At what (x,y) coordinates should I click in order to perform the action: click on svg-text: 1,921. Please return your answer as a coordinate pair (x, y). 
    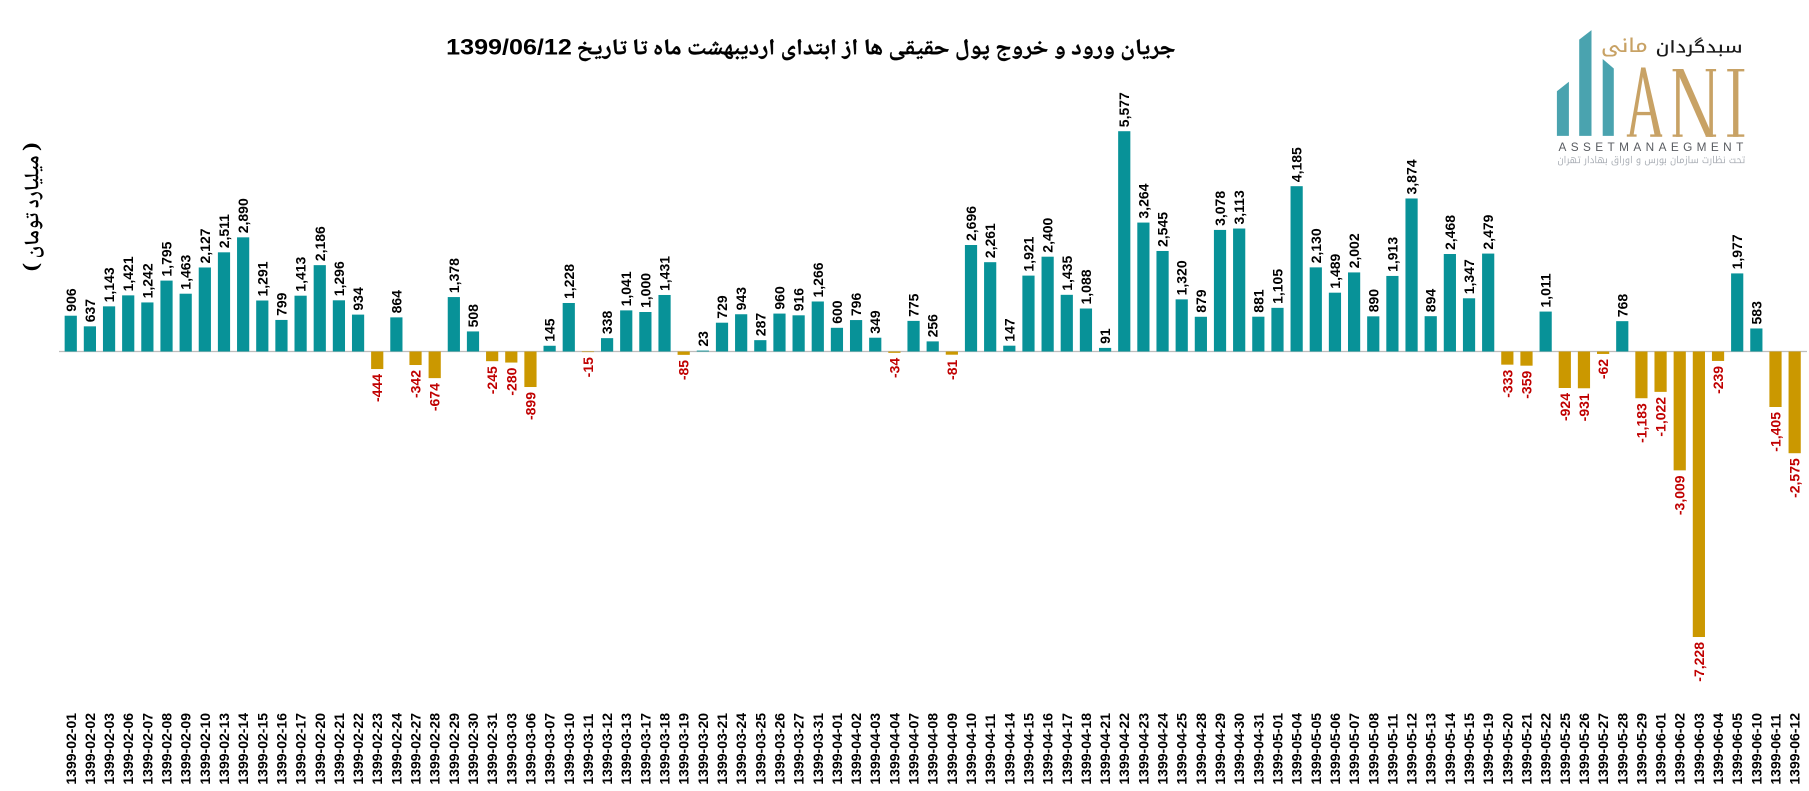
    Looking at the image, I should click on (1029, 253).